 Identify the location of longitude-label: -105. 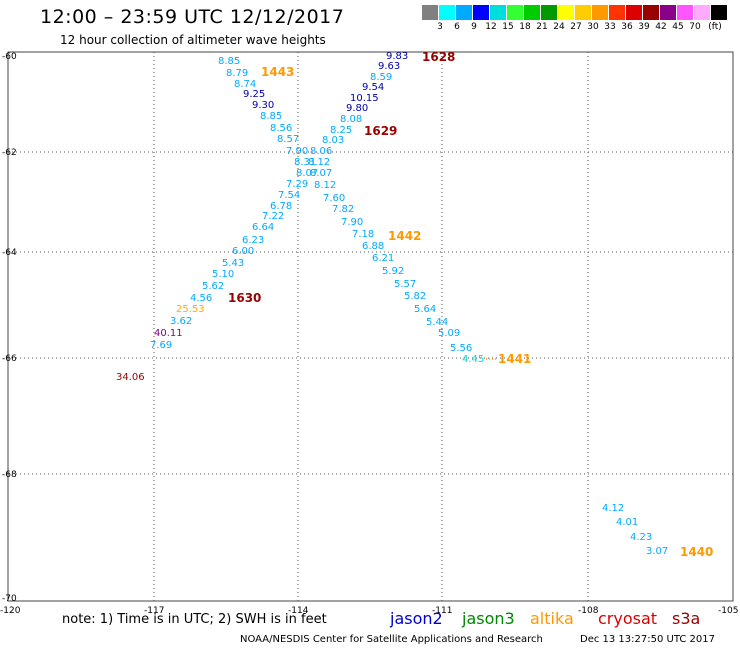
(728, 611).